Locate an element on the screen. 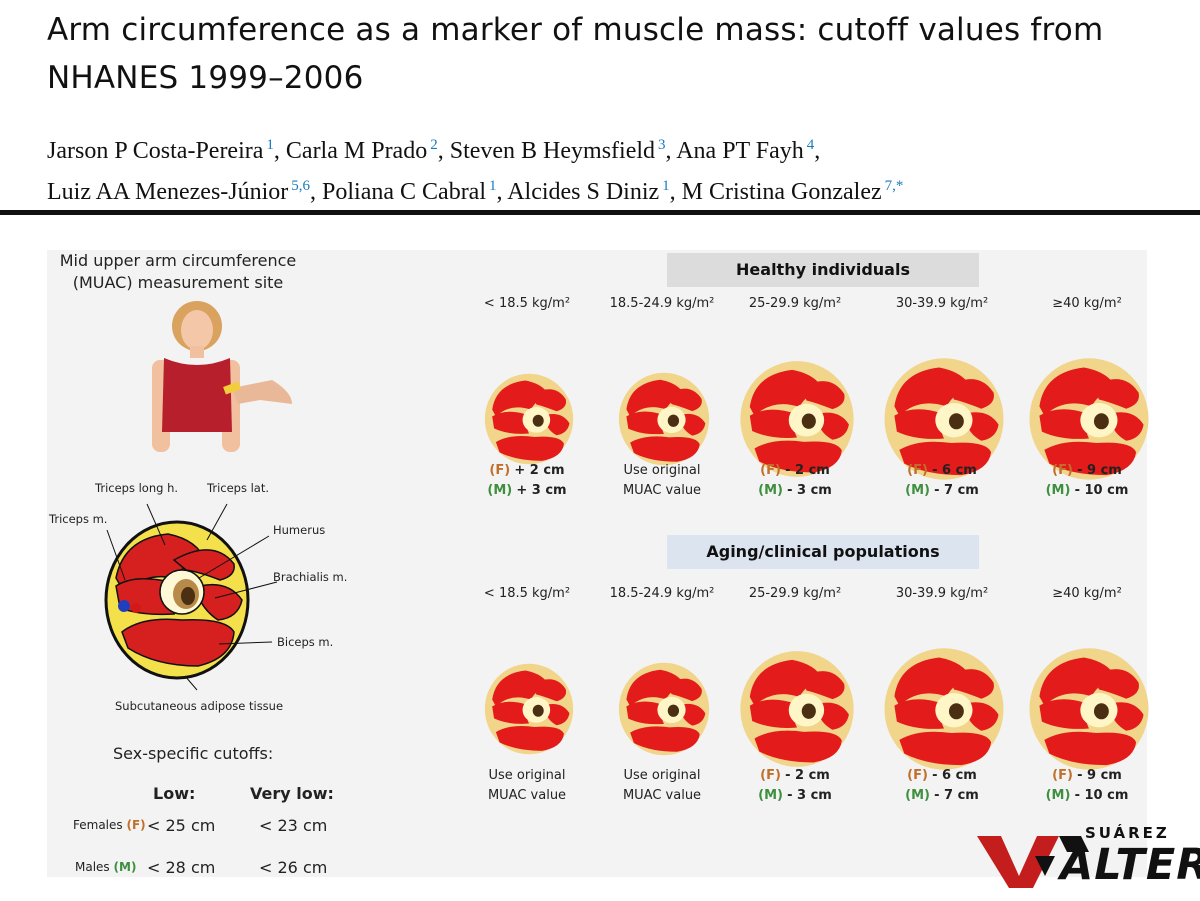  male-adjustment: (M) + 3 cm is located at coordinates (527, 491).